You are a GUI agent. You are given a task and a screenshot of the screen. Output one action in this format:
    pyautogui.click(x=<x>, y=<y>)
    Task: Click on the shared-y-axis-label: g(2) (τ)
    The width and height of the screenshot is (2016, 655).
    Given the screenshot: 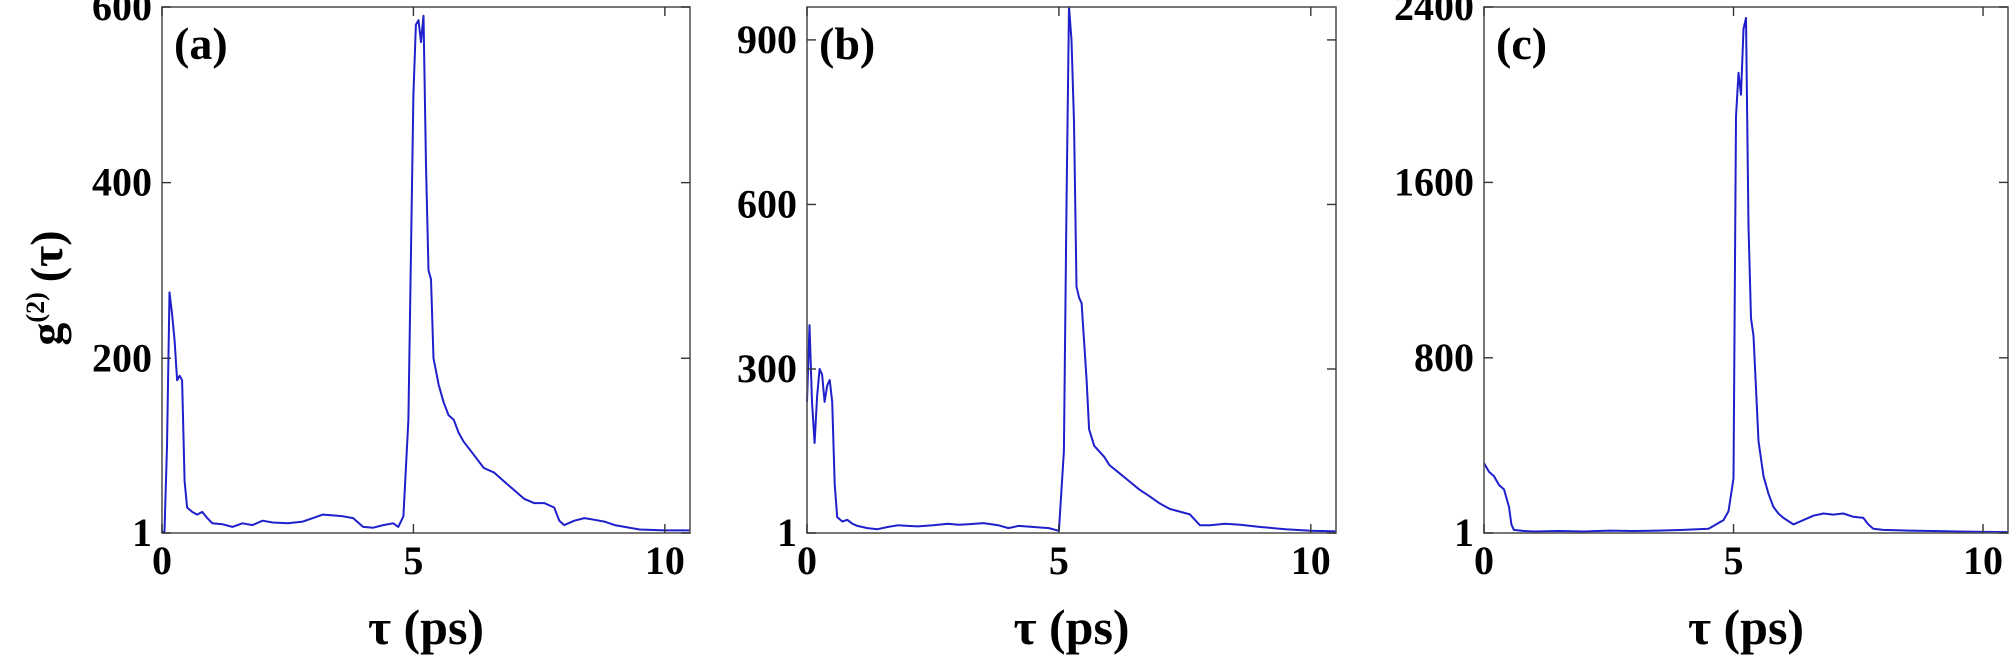 What is the action you would take?
    pyautogui.click(x=46, y=287)
    